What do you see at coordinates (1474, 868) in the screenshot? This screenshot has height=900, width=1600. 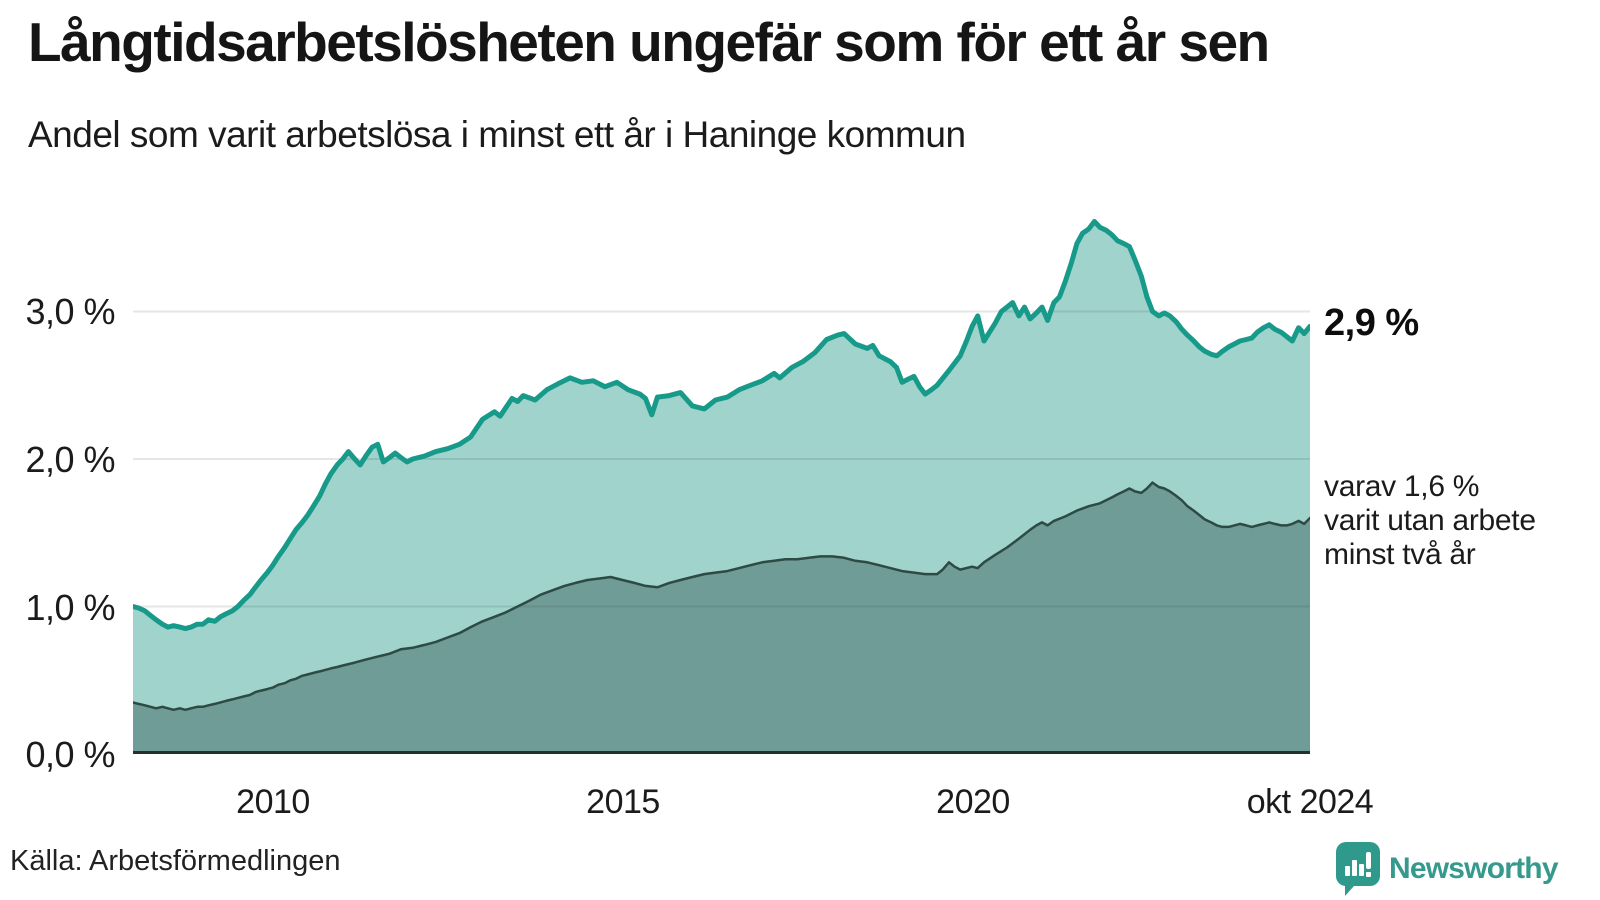 I see `newsworthy-wordmark: Newsworthy` at bounding box center [1474, 868].